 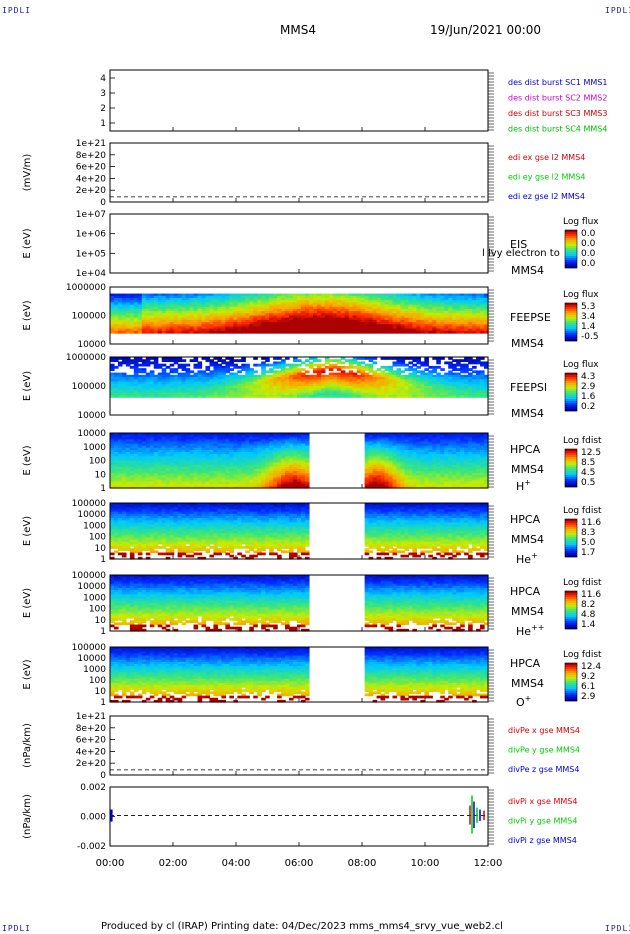 What do you see at coordinates (91, 215) in the screenshot?
I see `y-tick-label-eis: 1e+07` at bounding box center [91, 215].